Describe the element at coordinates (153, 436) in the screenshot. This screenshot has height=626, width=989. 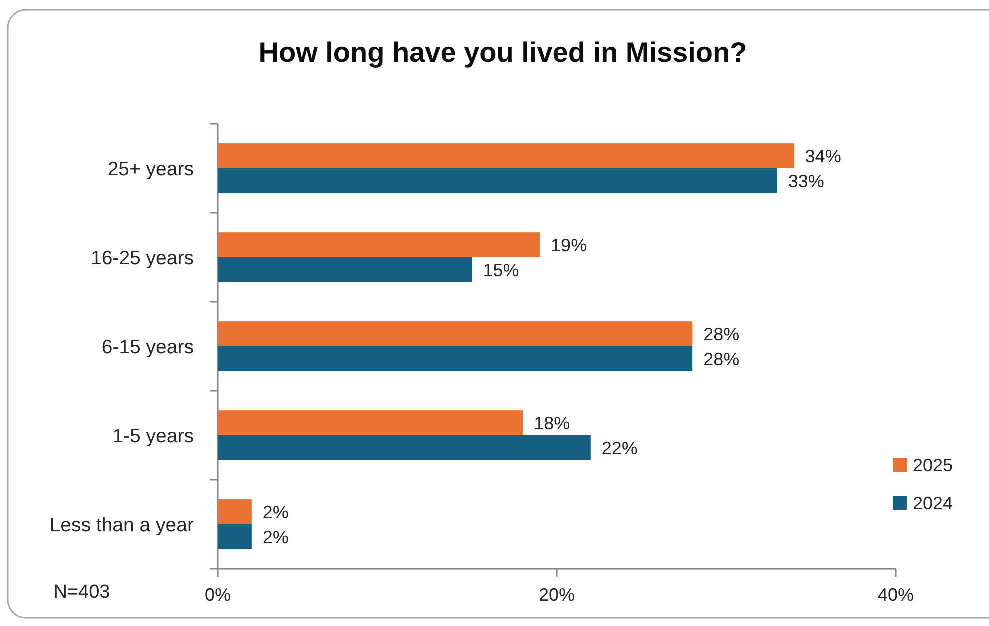
I see `y-tick-label: 1-5 years` at that location.